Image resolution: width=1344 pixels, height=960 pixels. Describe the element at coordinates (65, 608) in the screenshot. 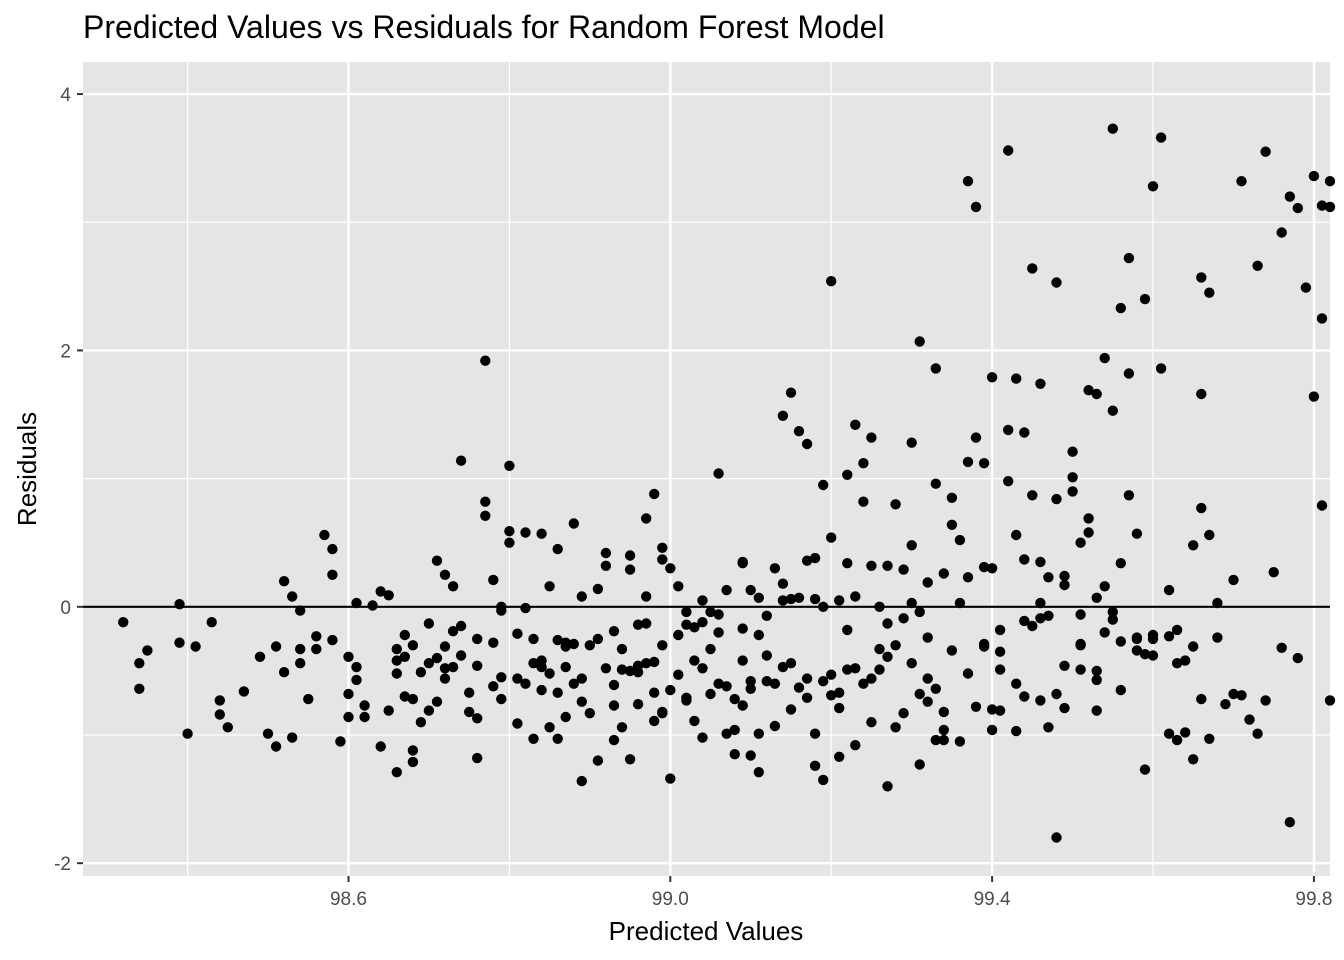

I see `y-tick-label: 0` at that location.